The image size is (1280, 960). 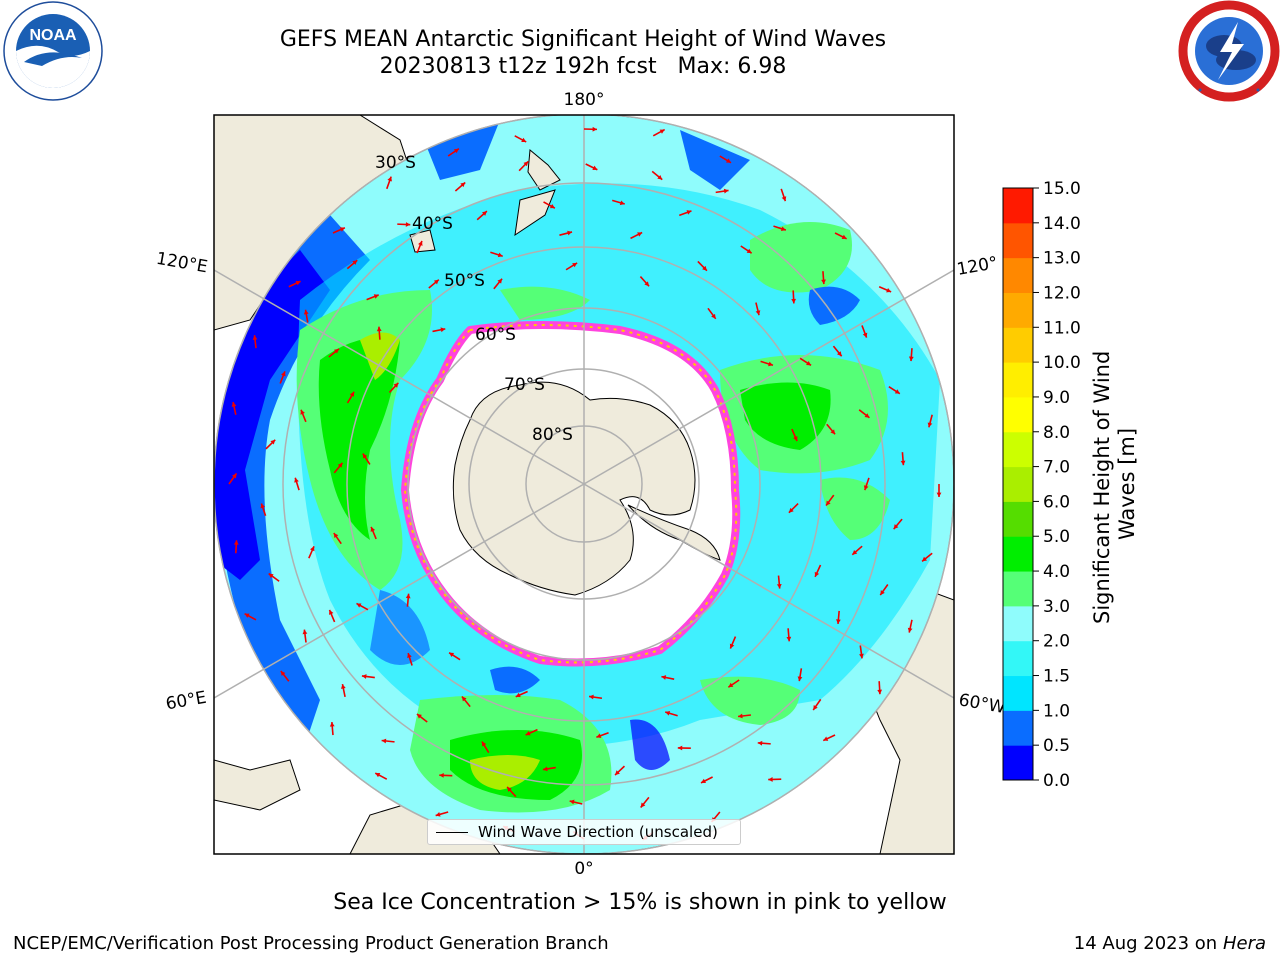 I want to click on colorbar-title-line2: Waves [m], so click(x=1127, y=484).